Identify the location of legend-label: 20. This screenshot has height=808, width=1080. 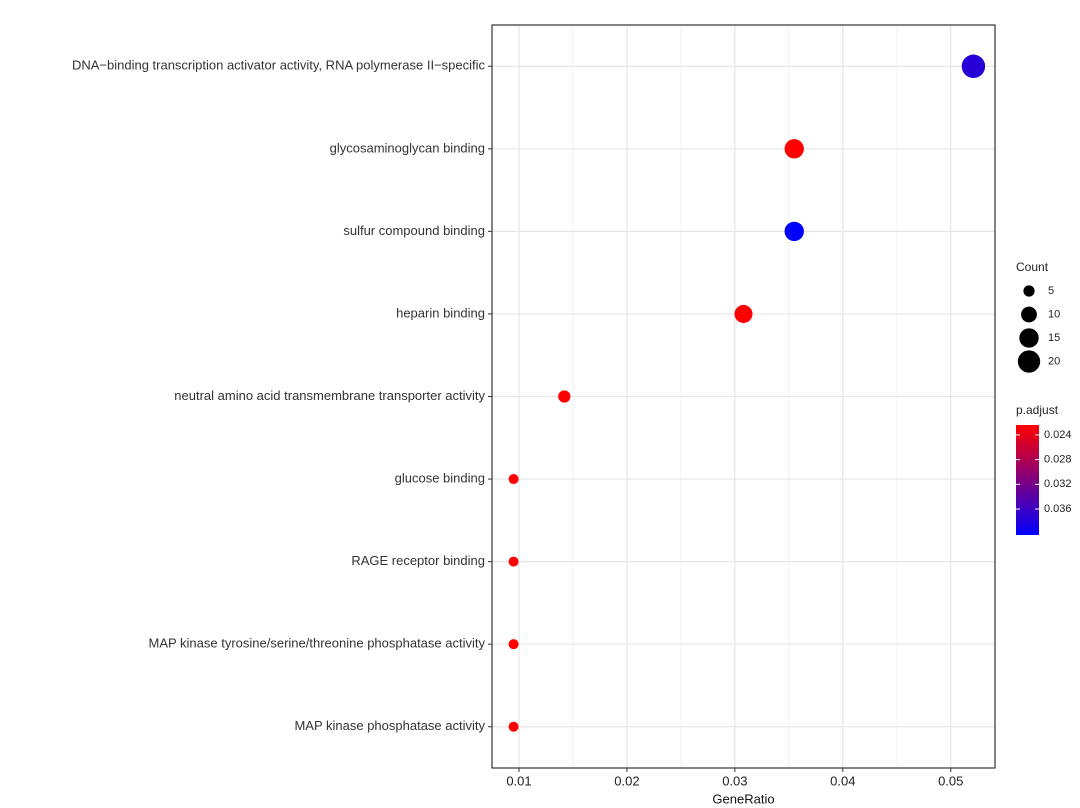
(1054, 361).